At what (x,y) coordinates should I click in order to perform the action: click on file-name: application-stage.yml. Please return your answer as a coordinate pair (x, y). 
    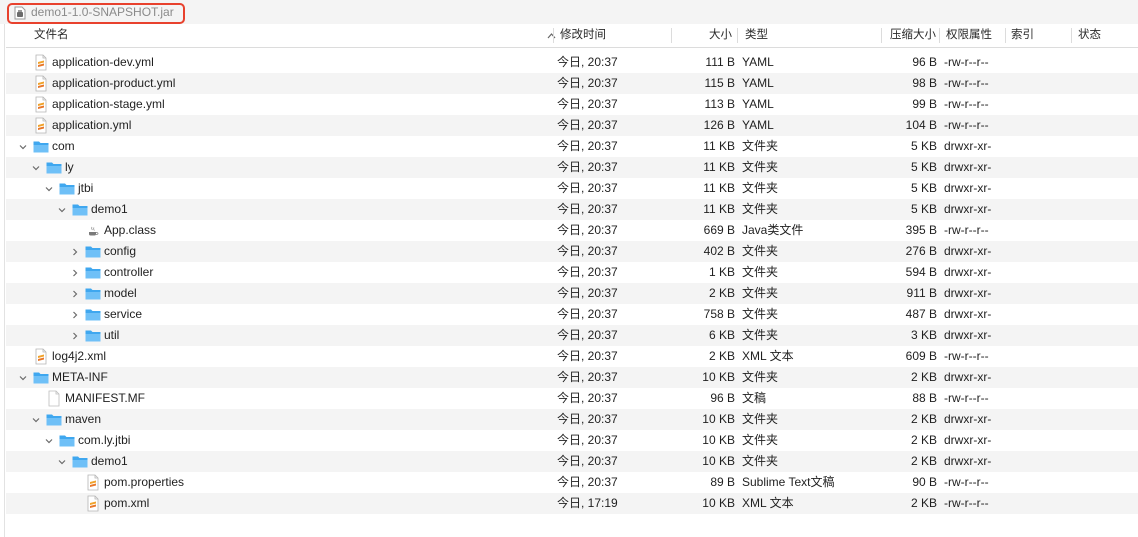
    Looking at the image, I should click on (108, 104).